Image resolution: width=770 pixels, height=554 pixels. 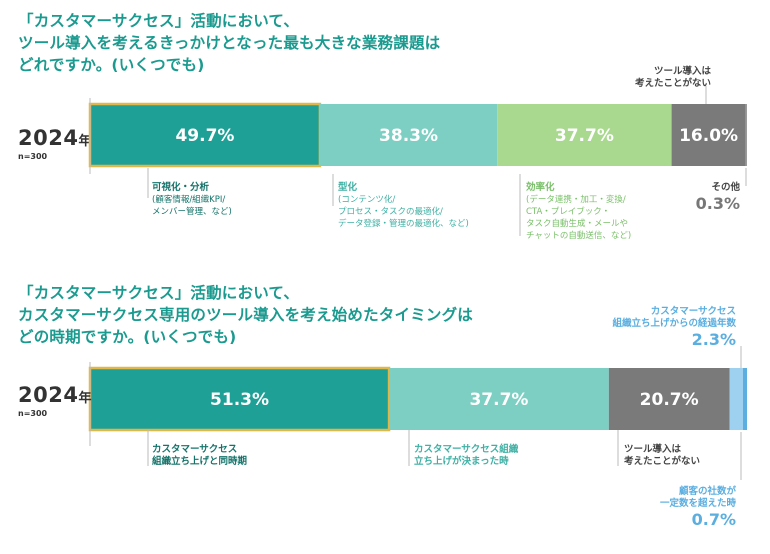 What do you see at coordinates (85, 398) in the screenshot?
I see `q2-year-suffix: 年` at bounding box center [85, 398].